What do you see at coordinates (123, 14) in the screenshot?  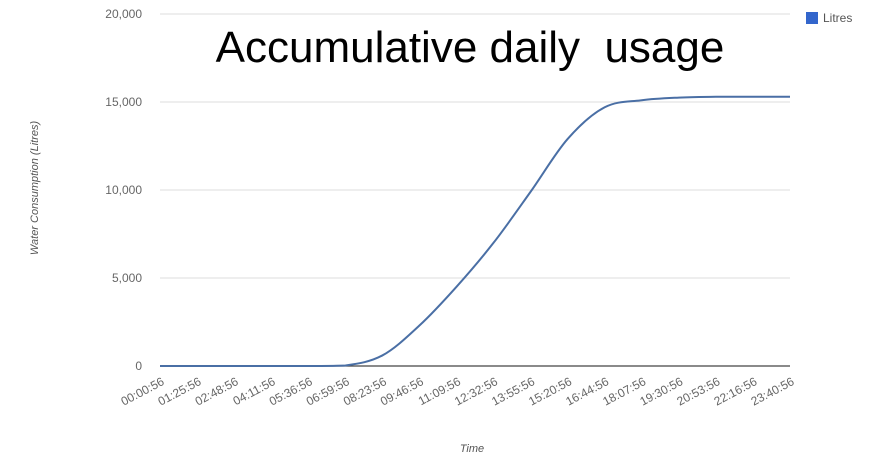 I see `y-tick-label: 20,000` at bounding box center [123, 14].